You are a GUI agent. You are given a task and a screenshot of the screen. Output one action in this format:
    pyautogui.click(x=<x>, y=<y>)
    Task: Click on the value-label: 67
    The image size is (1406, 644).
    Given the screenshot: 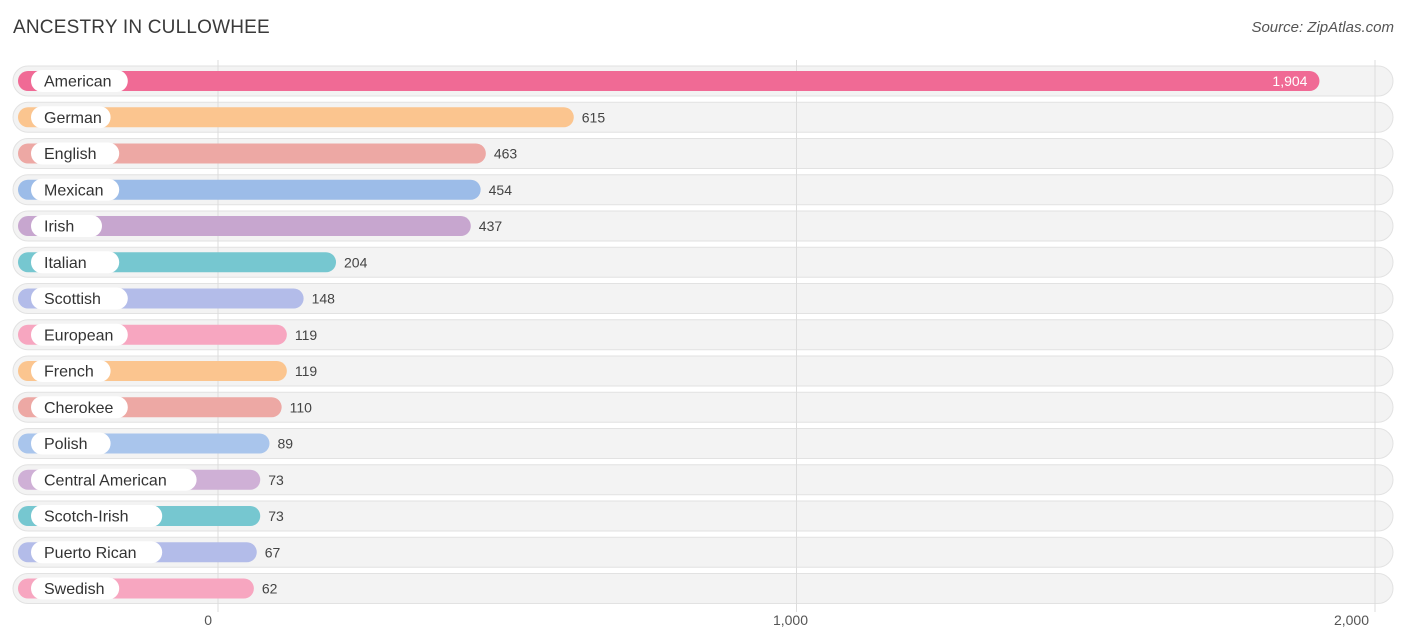 What is the action you would take?
    pyautogui.click(x=273, y=552)
    